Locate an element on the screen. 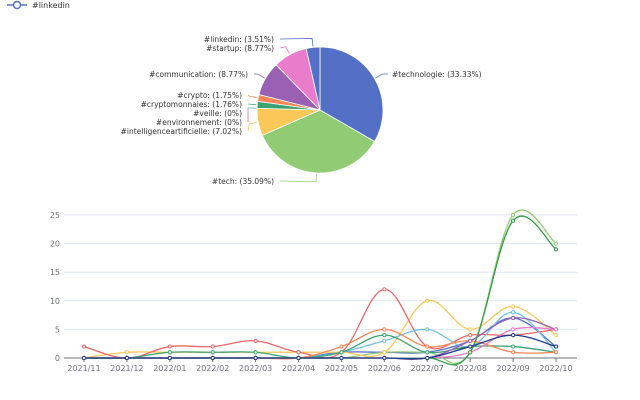  y-tick-label: 0 is located at coordinates (57, 358).